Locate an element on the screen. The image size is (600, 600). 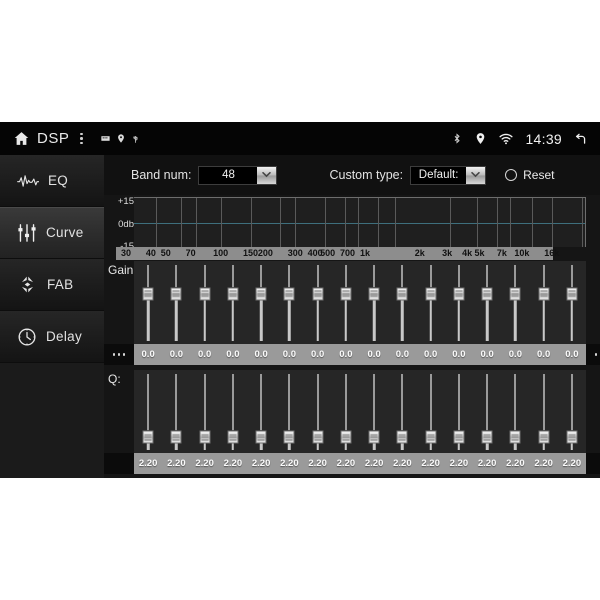
gain-slider-fill is located at coordinates (204, 320).